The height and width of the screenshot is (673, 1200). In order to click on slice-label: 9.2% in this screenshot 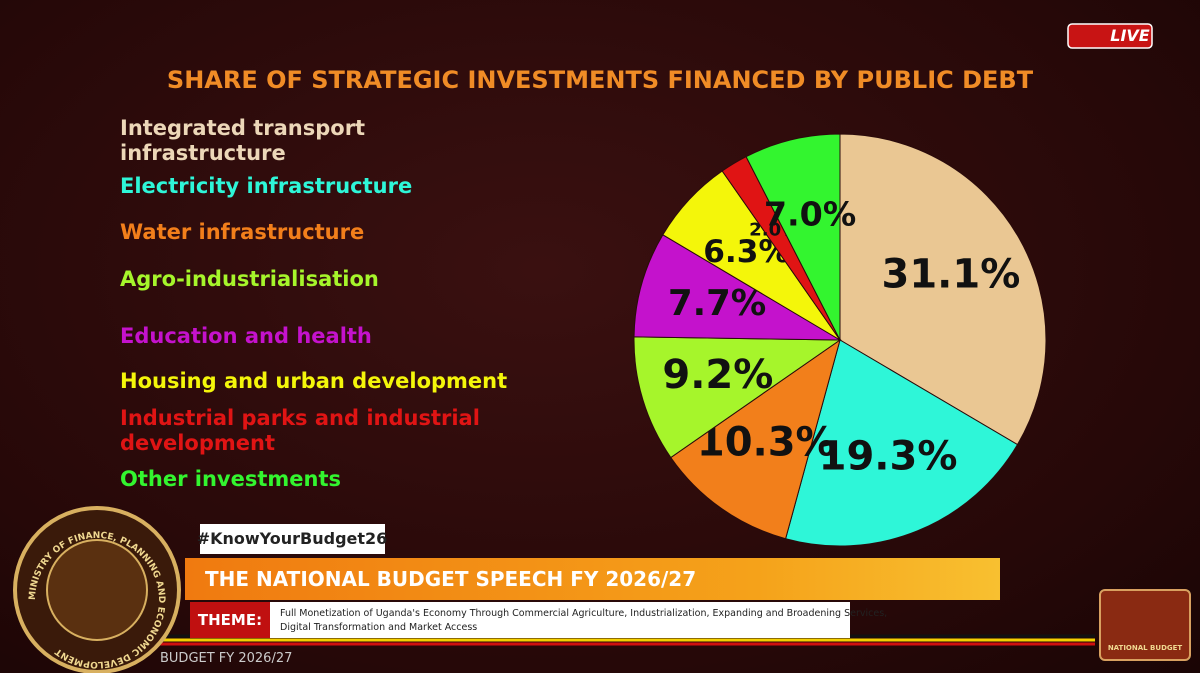, I will do `click(717, 375)`.